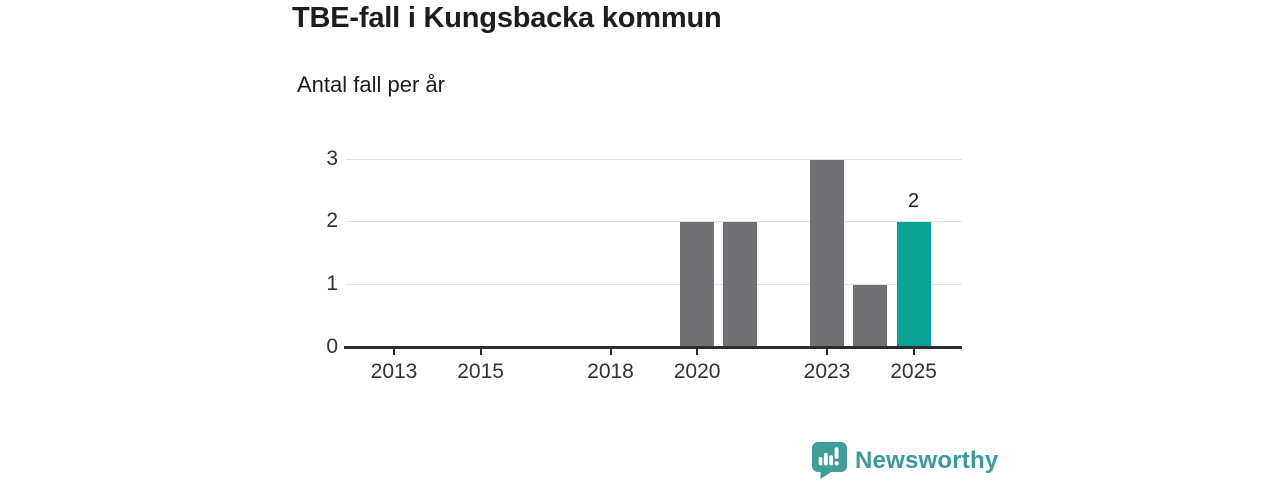 Image resolution: width=1280 pixels, height=480 pixels. What do you see at coordinates (332, 346) in the screenshot?
I see `y-axis-tick-label: 0` at bounding box center [332, 346].